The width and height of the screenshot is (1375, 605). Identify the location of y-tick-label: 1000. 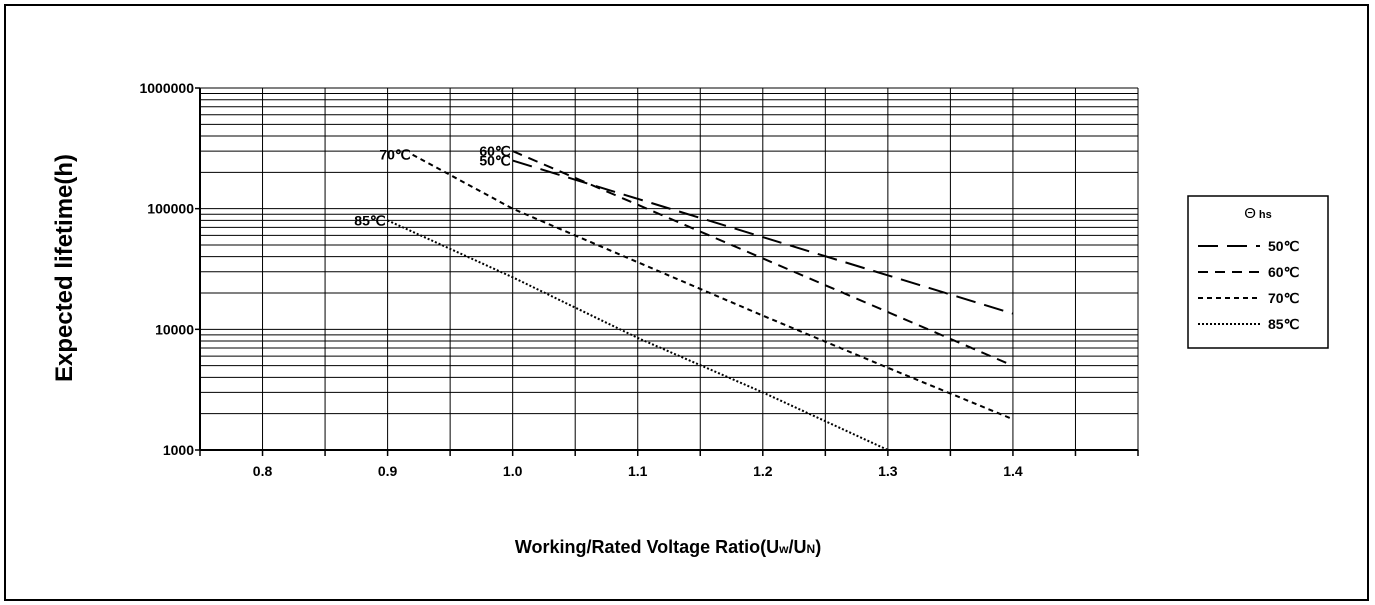
(178, 450).